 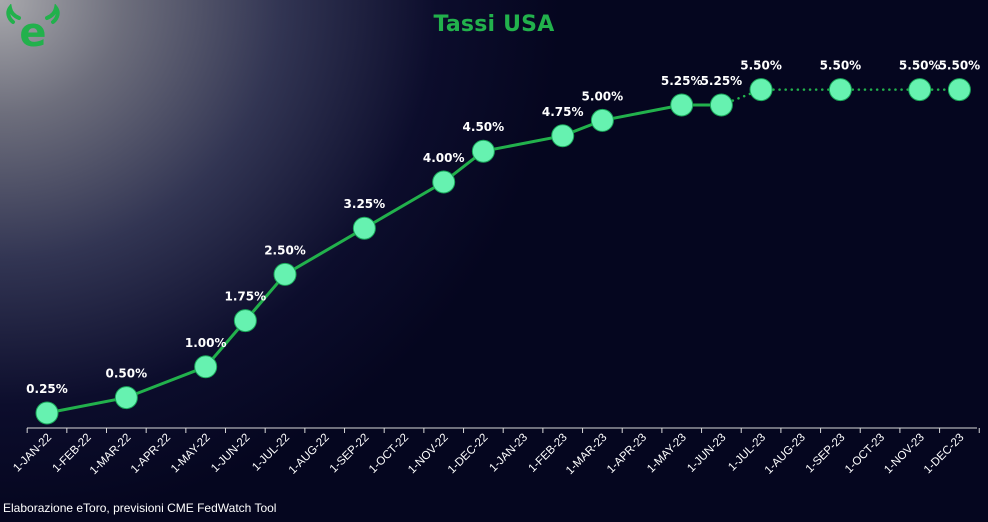 I want to click on data-label: 5.00%, so click(x=603, y=96).